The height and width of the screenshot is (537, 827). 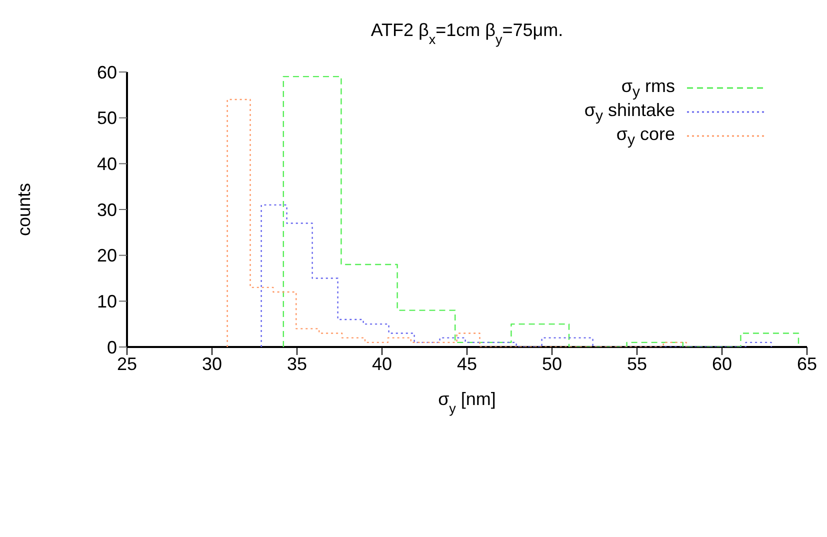 I want to click on y-tick-label: 20, so click(x=106, y=256).